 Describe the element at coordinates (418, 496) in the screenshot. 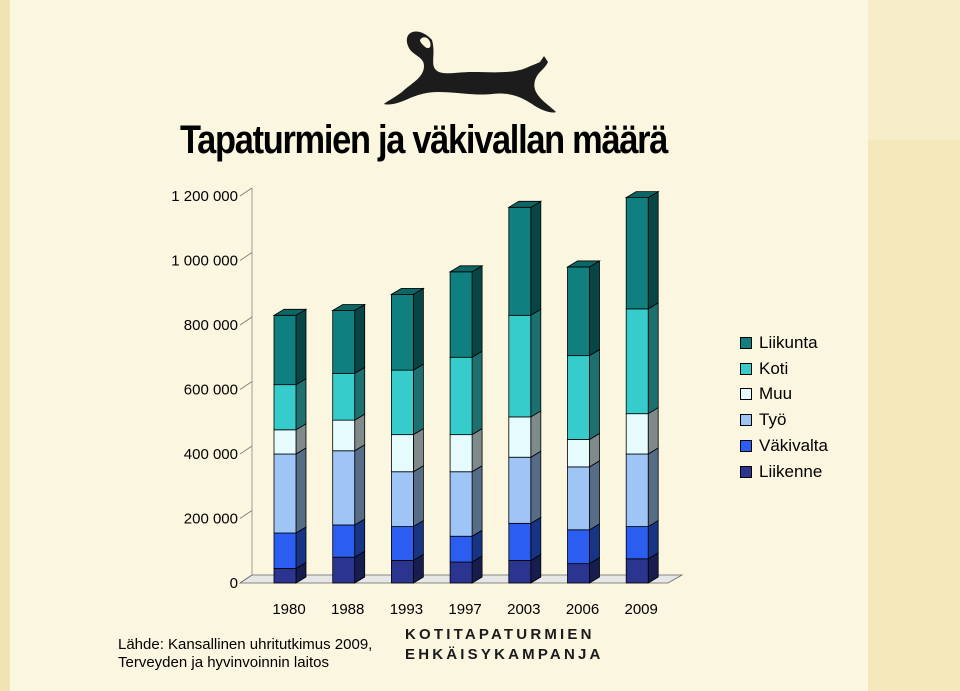

I see `bar-side-1993-Työ` at that location.